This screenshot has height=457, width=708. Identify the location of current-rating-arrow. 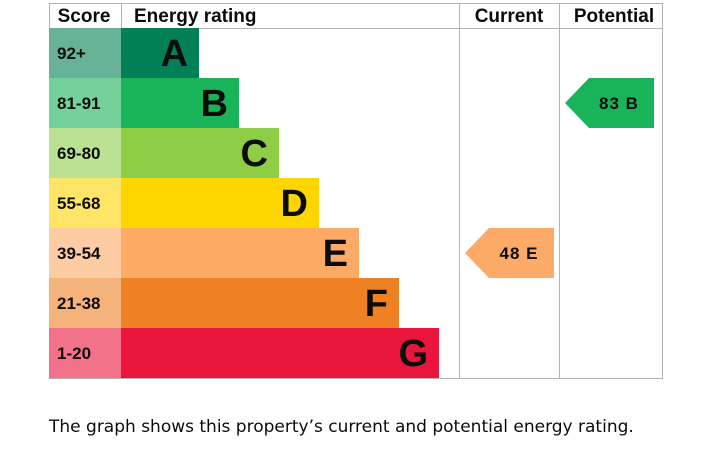
(509, 253).